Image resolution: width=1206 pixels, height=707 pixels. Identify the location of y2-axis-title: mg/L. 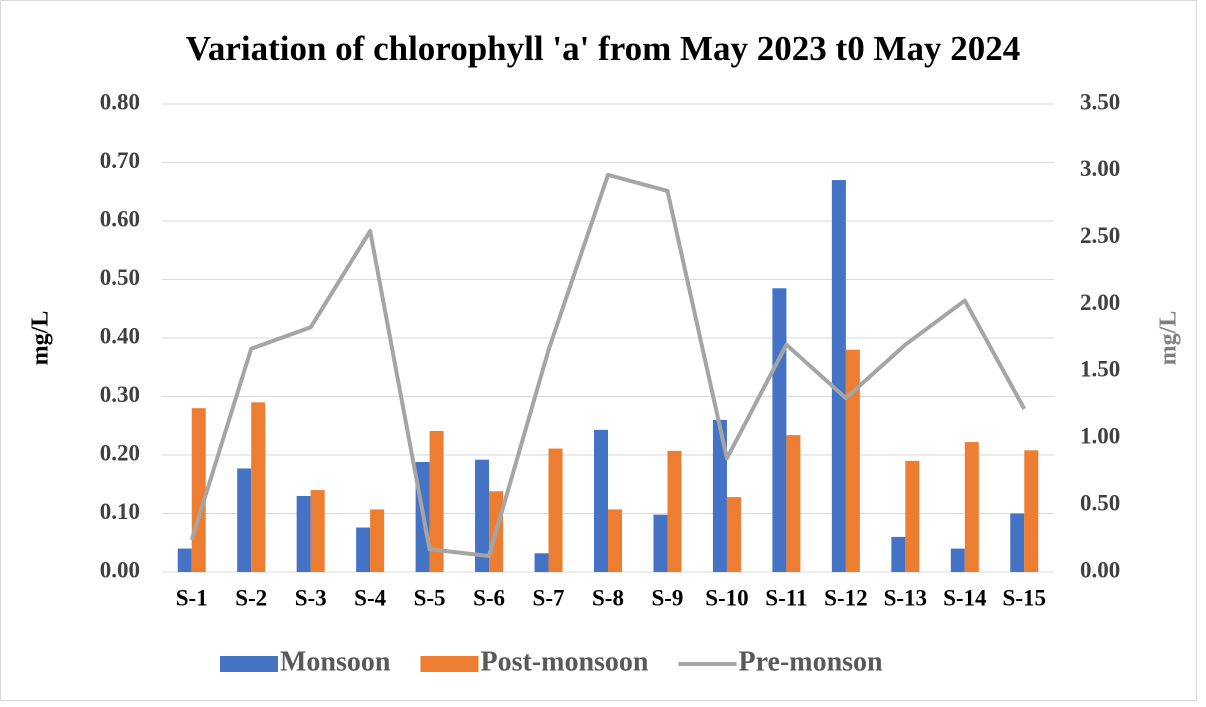
(1169, 338).